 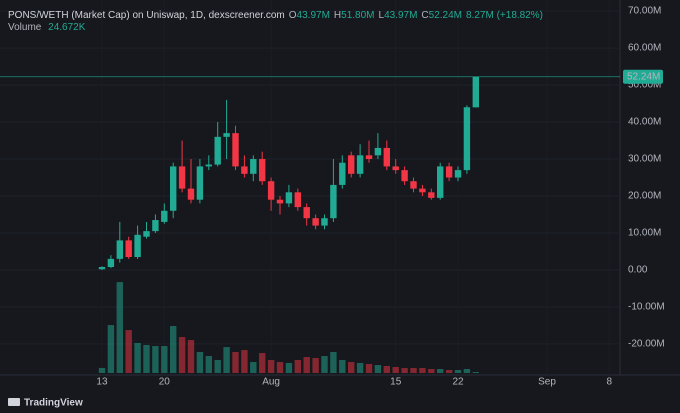 What do you see at coordinates (445, 15) in the screenshot?
I see `ohlc-value: 52.24M` at bounding box center [445, 15].